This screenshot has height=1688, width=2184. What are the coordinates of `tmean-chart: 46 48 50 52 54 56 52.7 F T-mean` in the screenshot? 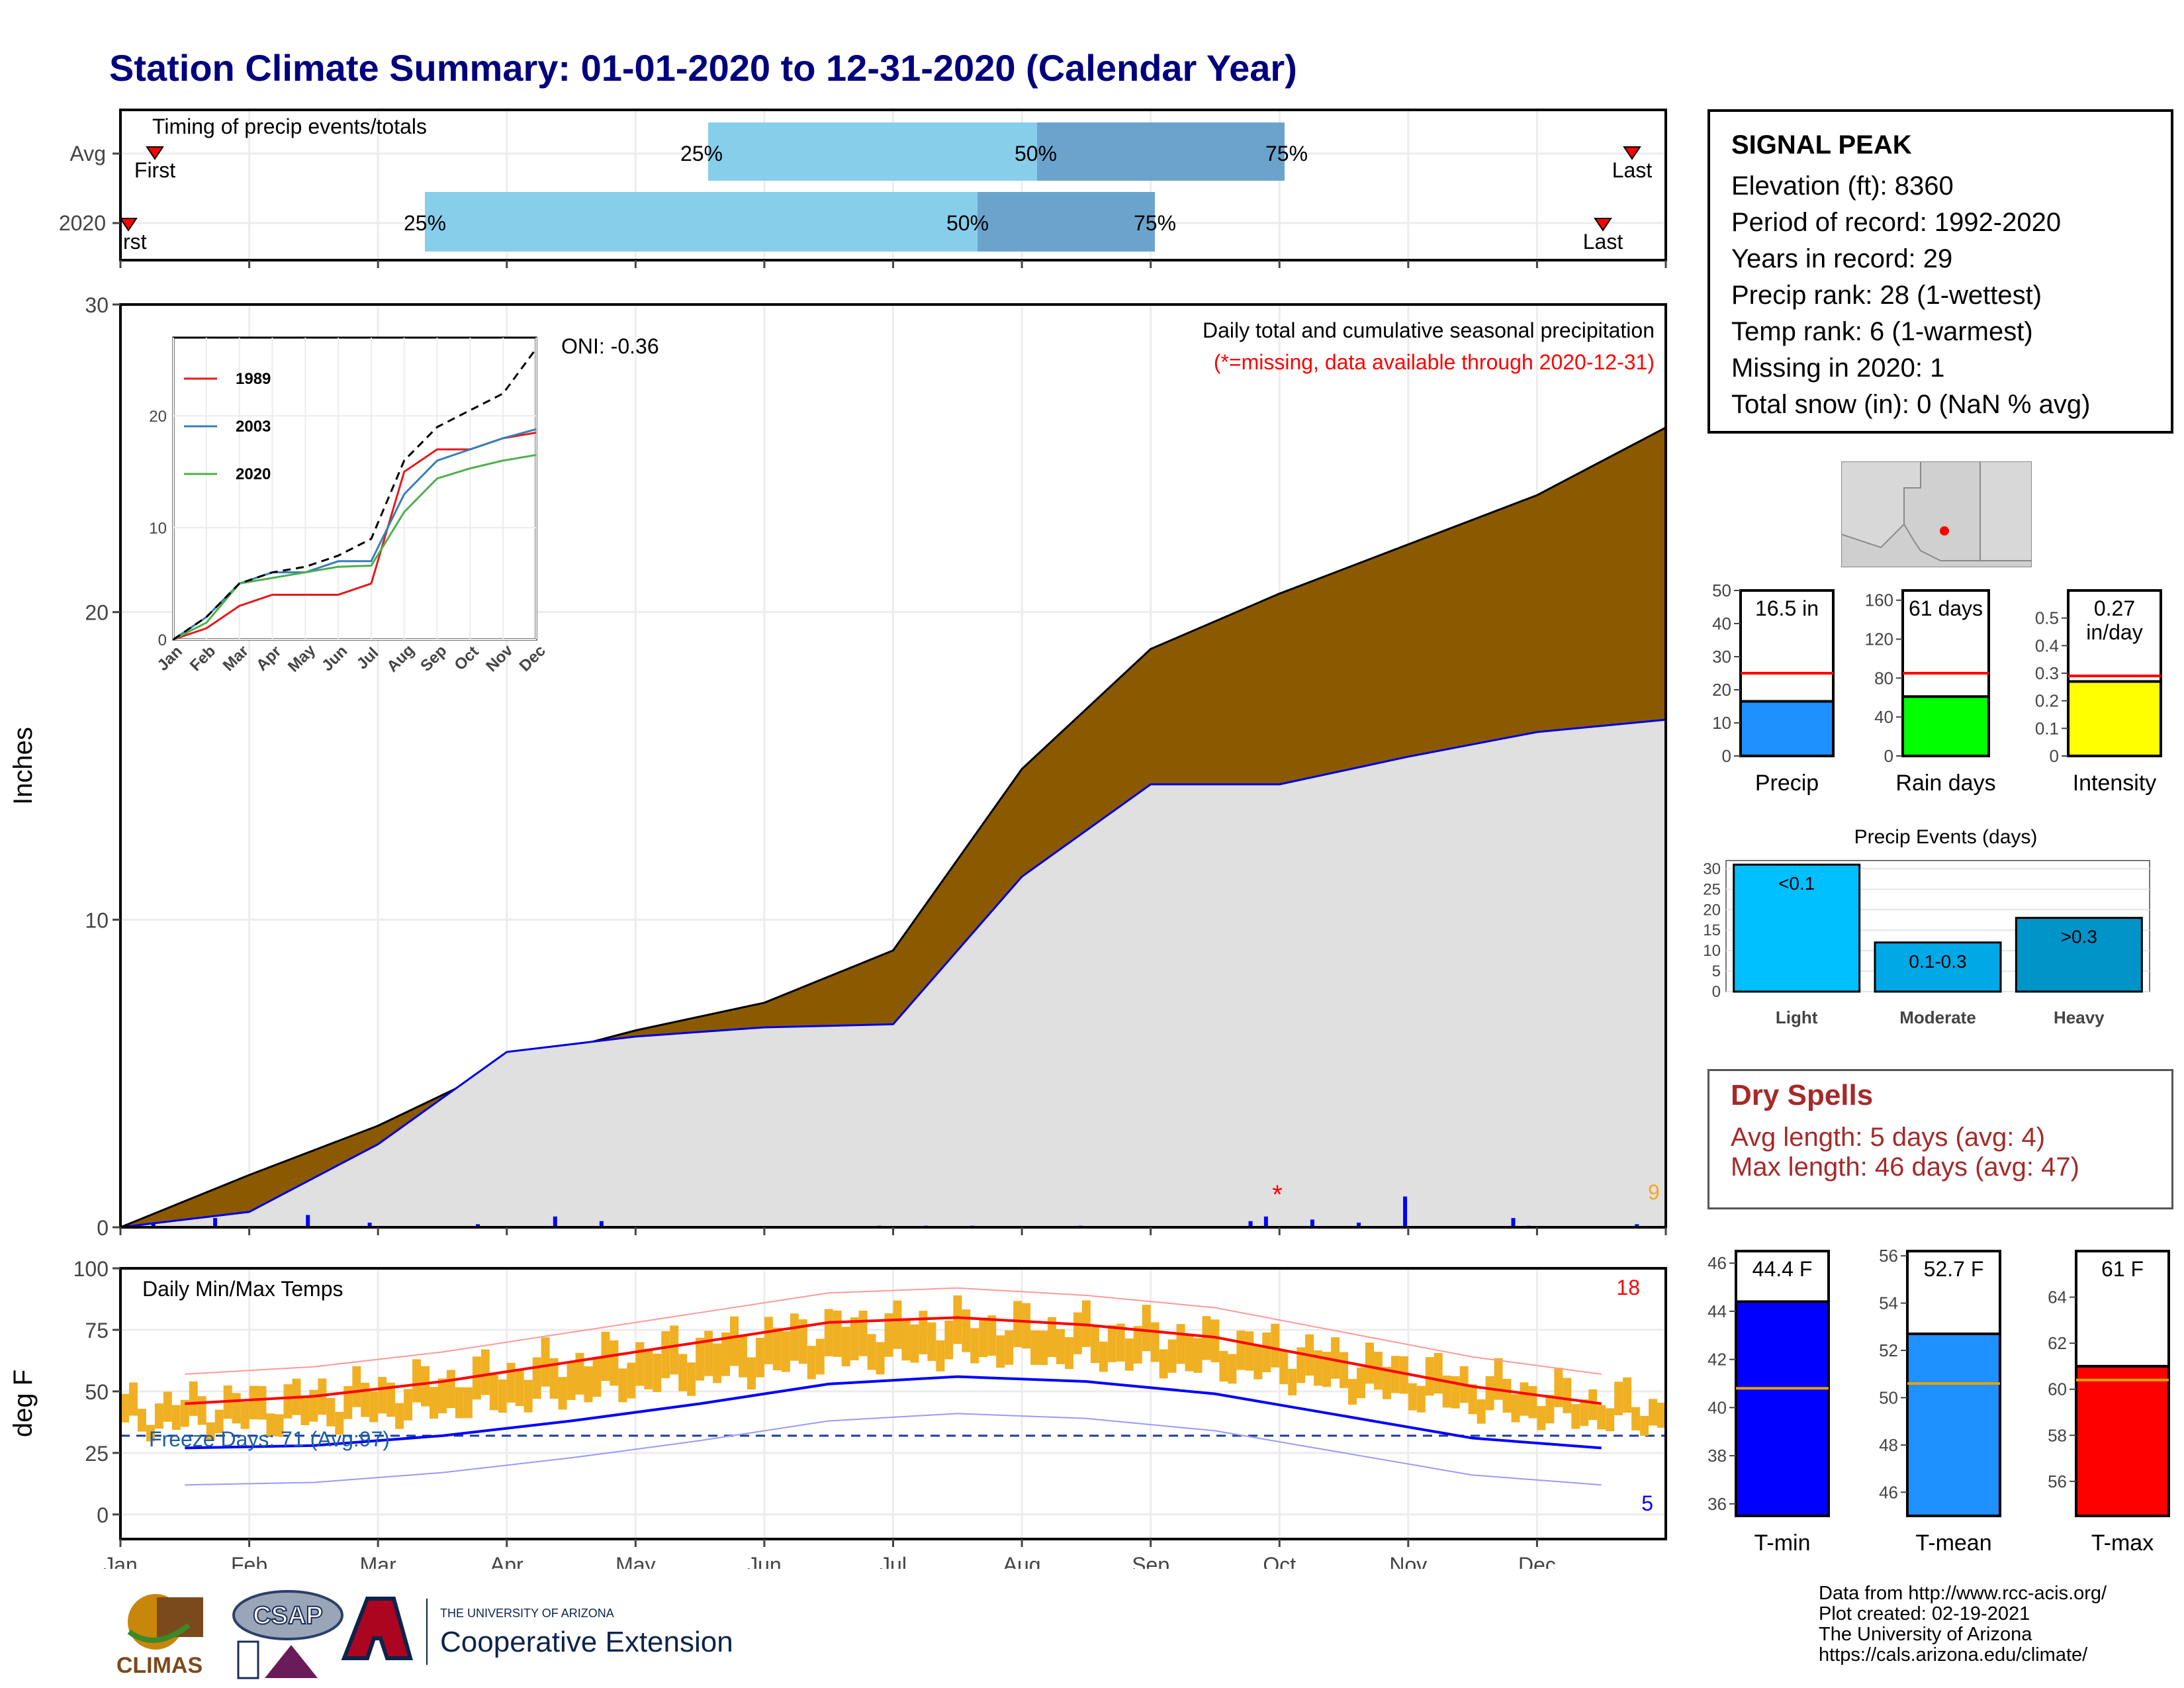 It's located at (1940, 1401).